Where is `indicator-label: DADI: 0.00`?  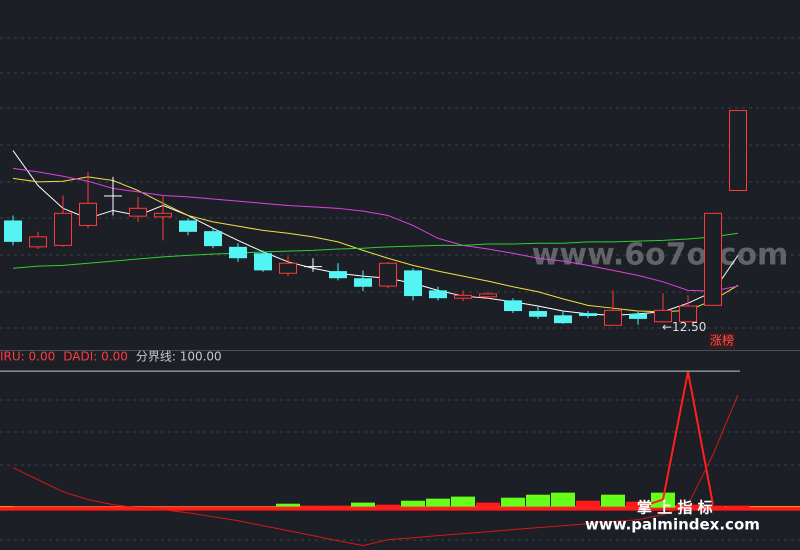
indicator-label: DADI: 0.00 is located at coordinates (95, 357).